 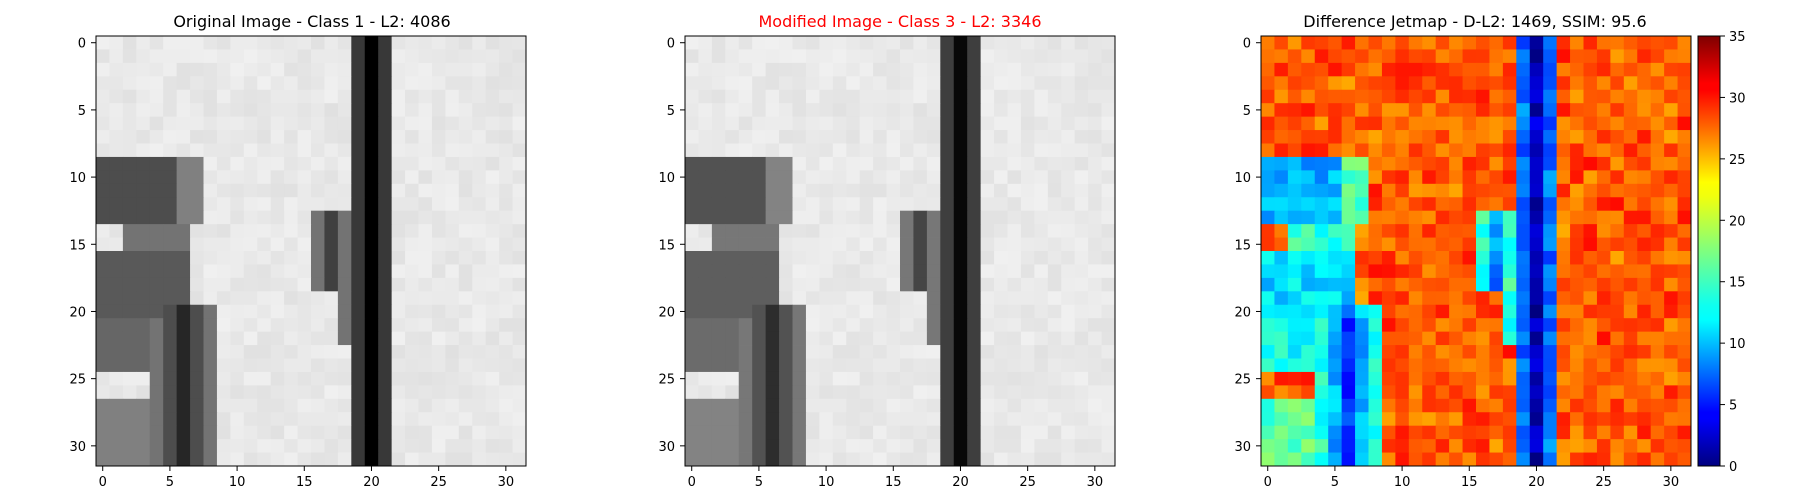 I want to click on y-tick-label: 5, so click(x=1247, y=111).